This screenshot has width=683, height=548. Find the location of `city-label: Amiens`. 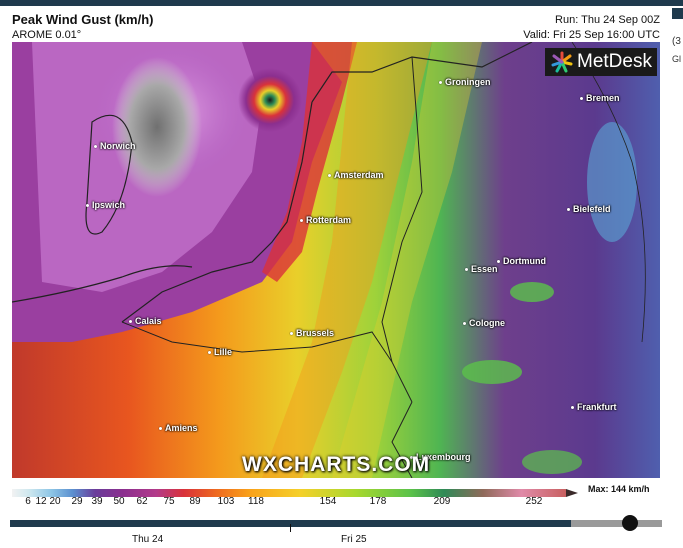

city-label: Amiens is located at coordinates (178, 428).